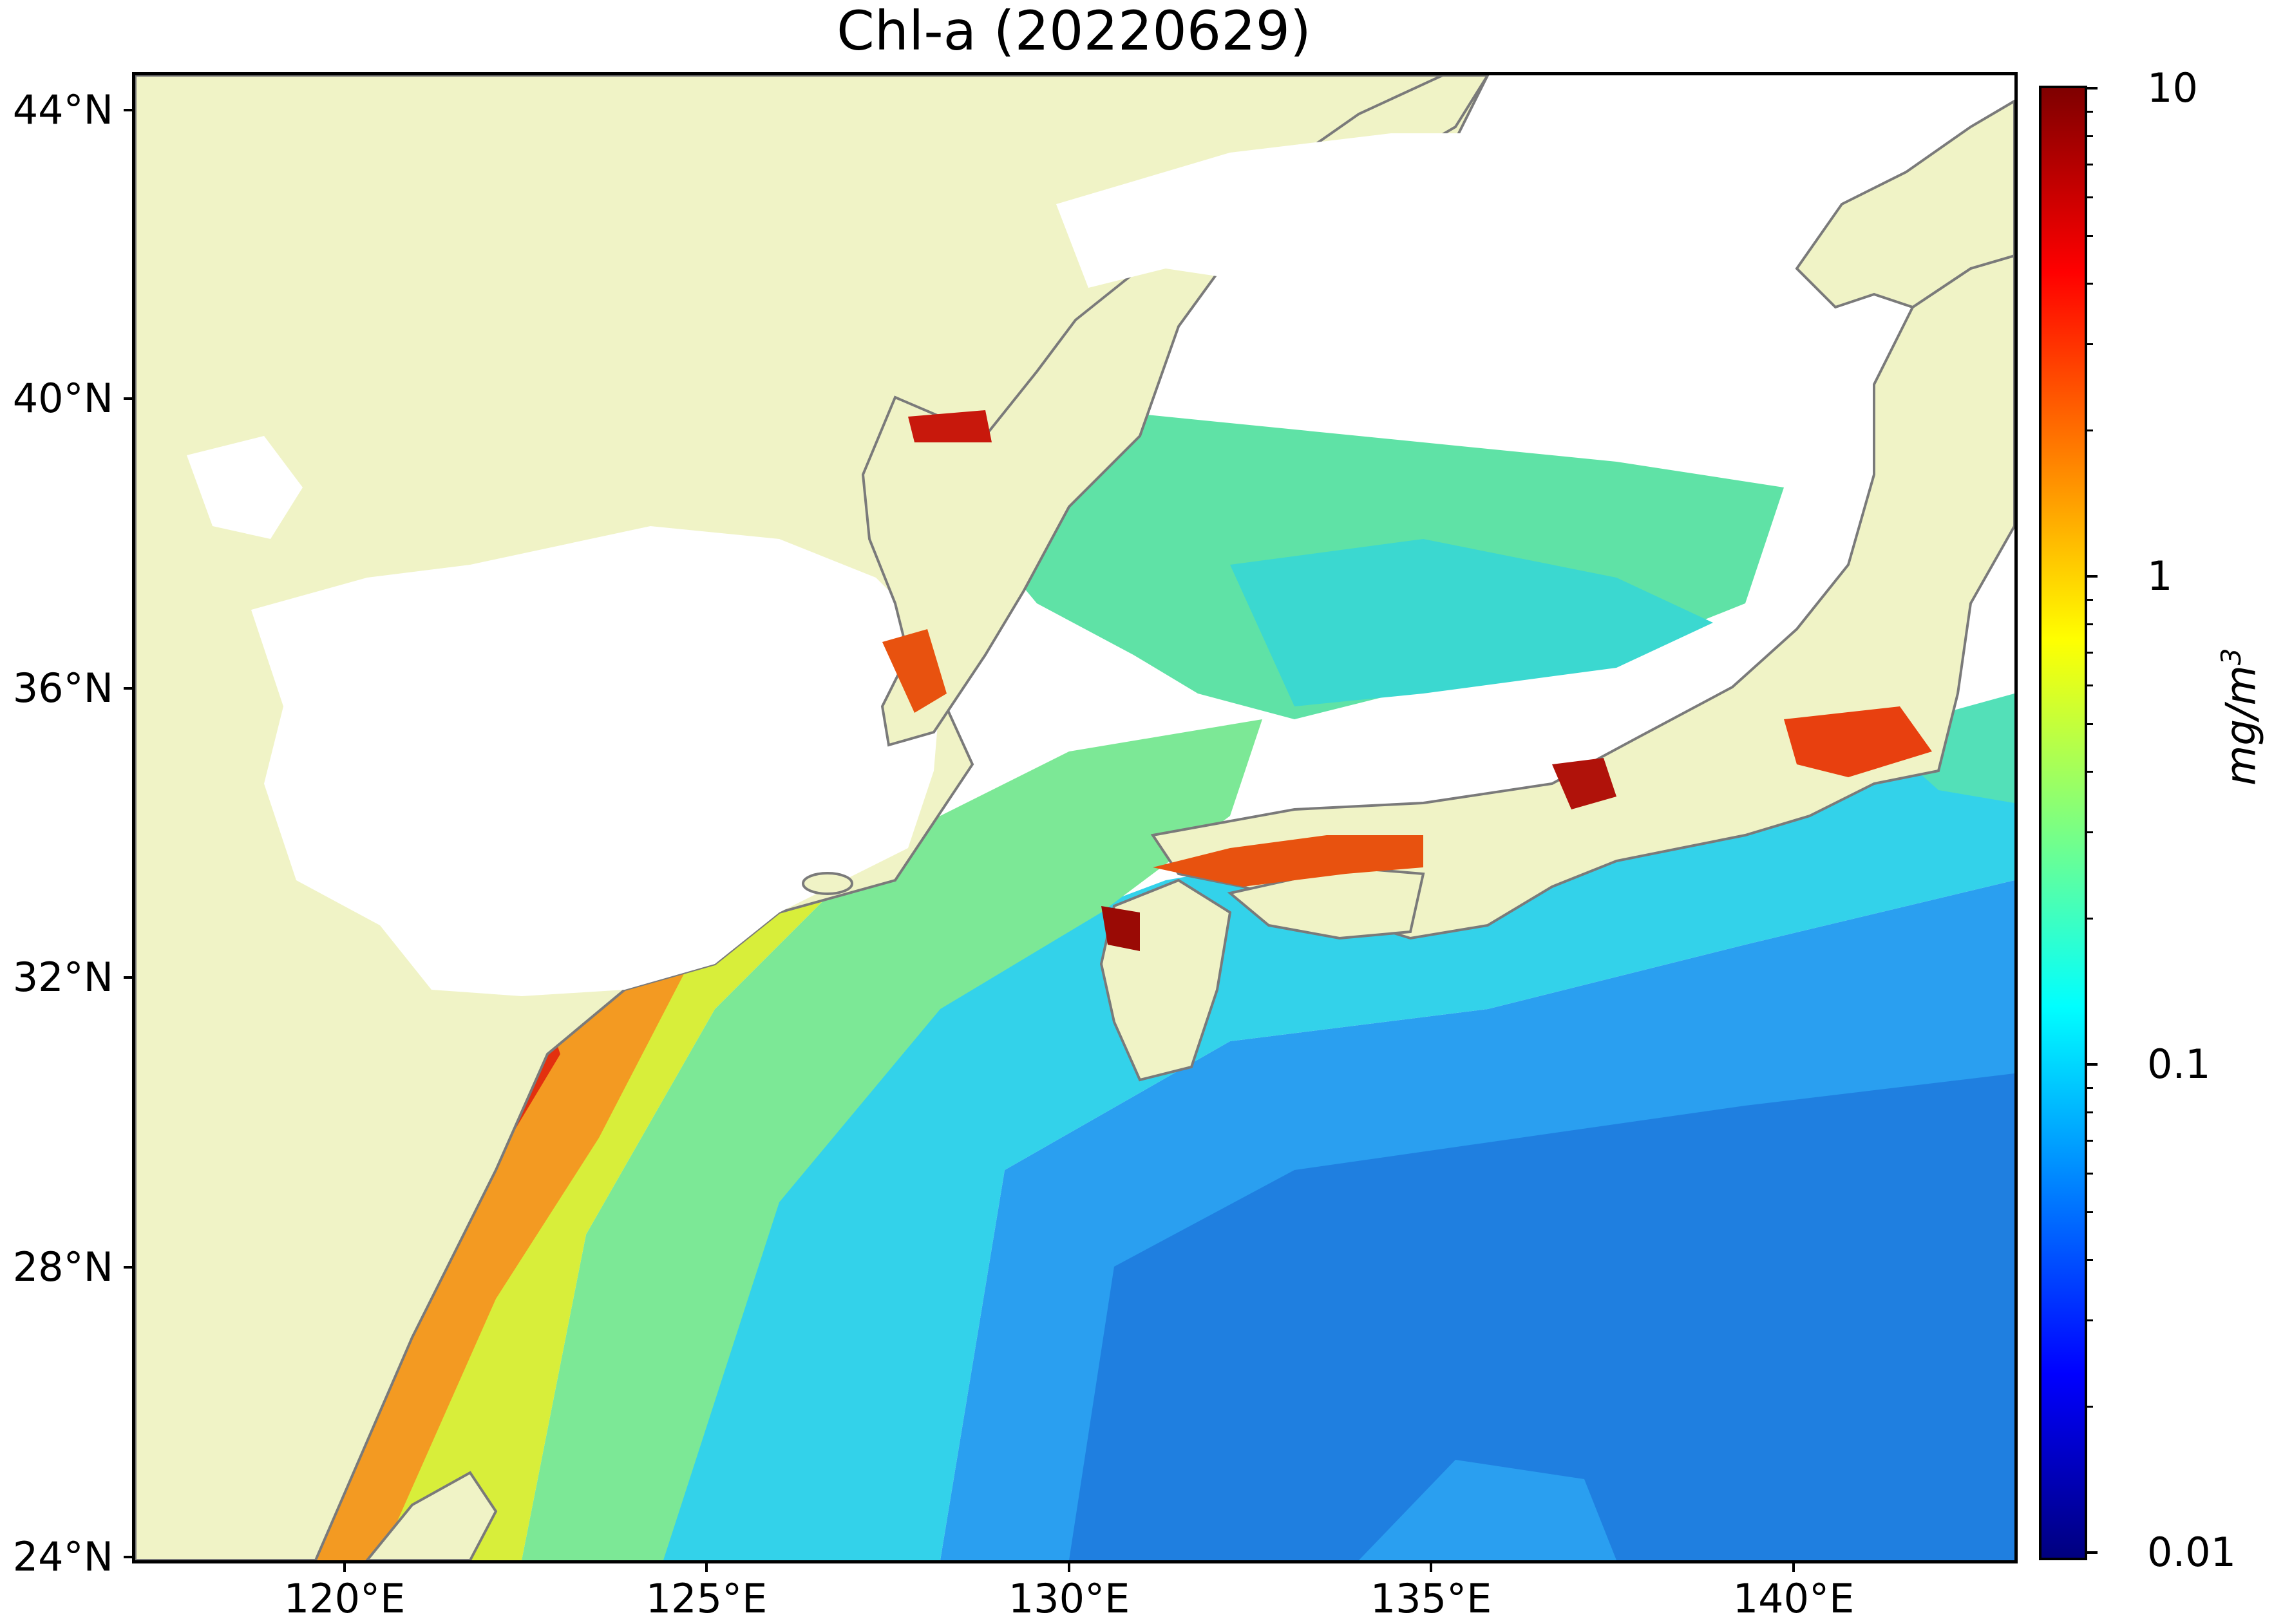 The image size is (2283, 1624). Describe the element at coordinates (1431, 1598) in the screenshot. I see `lon-tick-label: 135°E` at that location.